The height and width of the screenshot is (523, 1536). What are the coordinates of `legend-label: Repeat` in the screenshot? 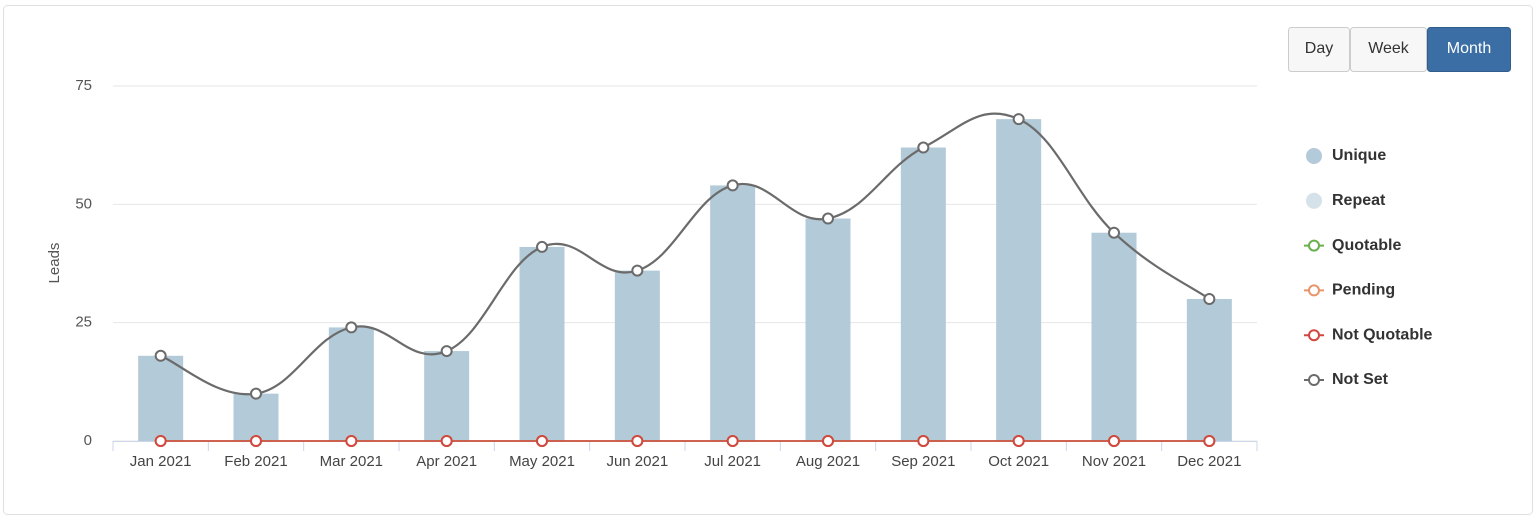 It's located at (1359, 200).